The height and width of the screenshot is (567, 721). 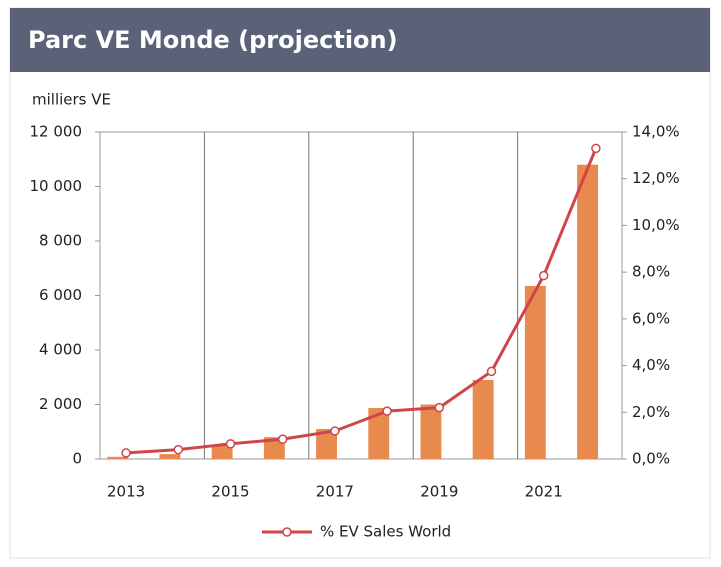 What do you see at coordinates (126, 492) in the screenshot?
I see `x-tick-label: 2013` at bounding box center [126, 492].